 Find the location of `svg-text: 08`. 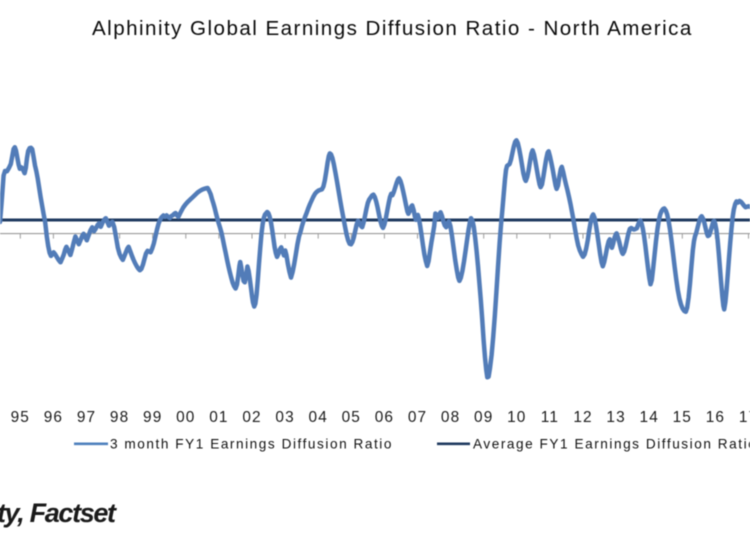

svg-text: 08 is located at coordinates (450, 417).